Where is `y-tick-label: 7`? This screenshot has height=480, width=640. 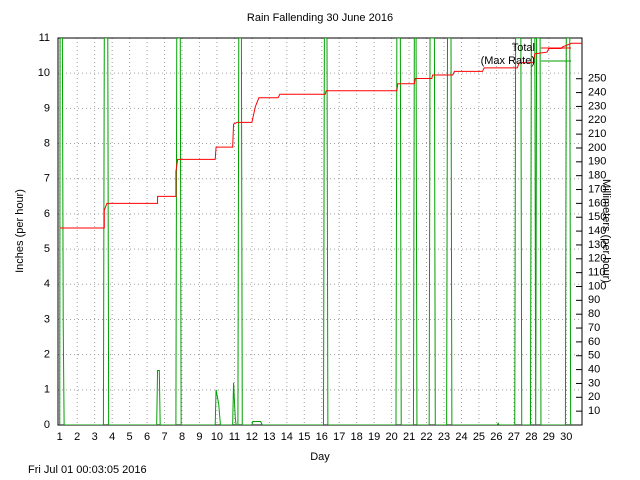 y-tick-label: 7 is located at coordinates (47, 179).